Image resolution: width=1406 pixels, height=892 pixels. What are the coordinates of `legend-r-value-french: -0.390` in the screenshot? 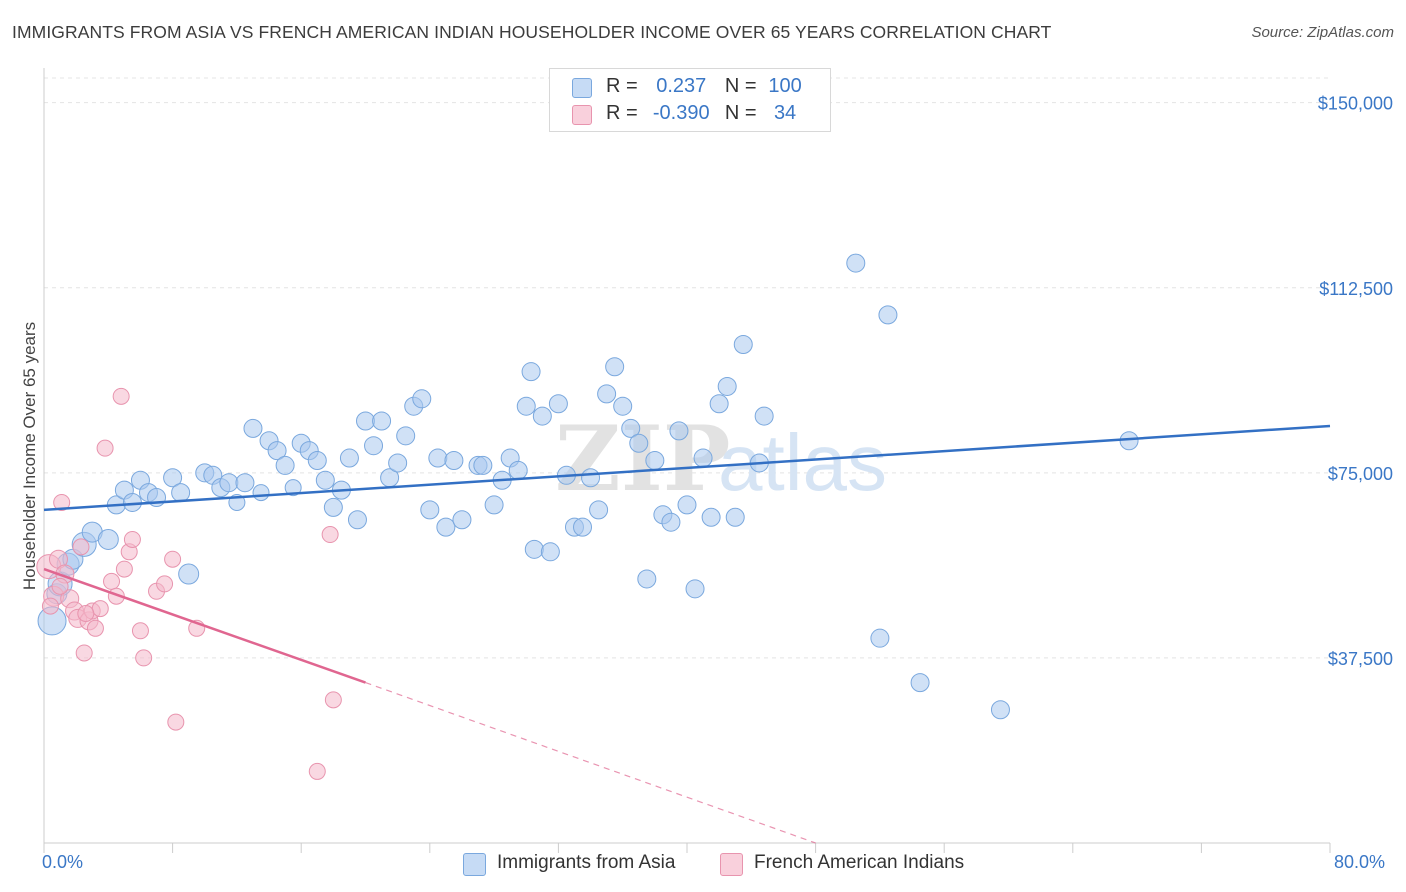 It's located at (681, 113).